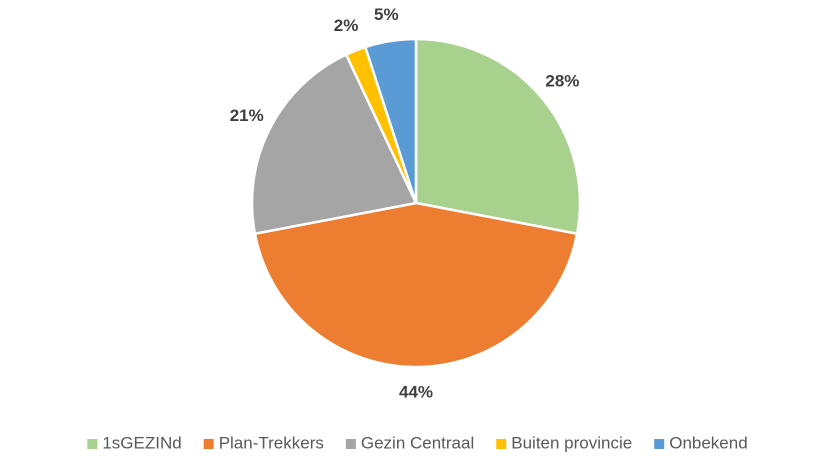 The height and width of the screenshot is (457, 835). What do you see at coordinates (271, 442) in the screenshot?
I see `legend-label: Plan-Trekkers` at bounding box center [271, 442].